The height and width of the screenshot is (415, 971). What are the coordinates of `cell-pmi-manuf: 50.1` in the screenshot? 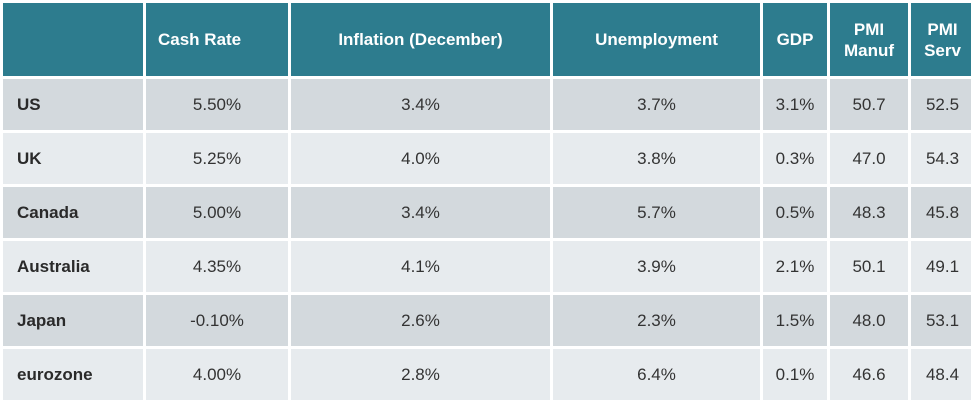 It's located at (869, 266).